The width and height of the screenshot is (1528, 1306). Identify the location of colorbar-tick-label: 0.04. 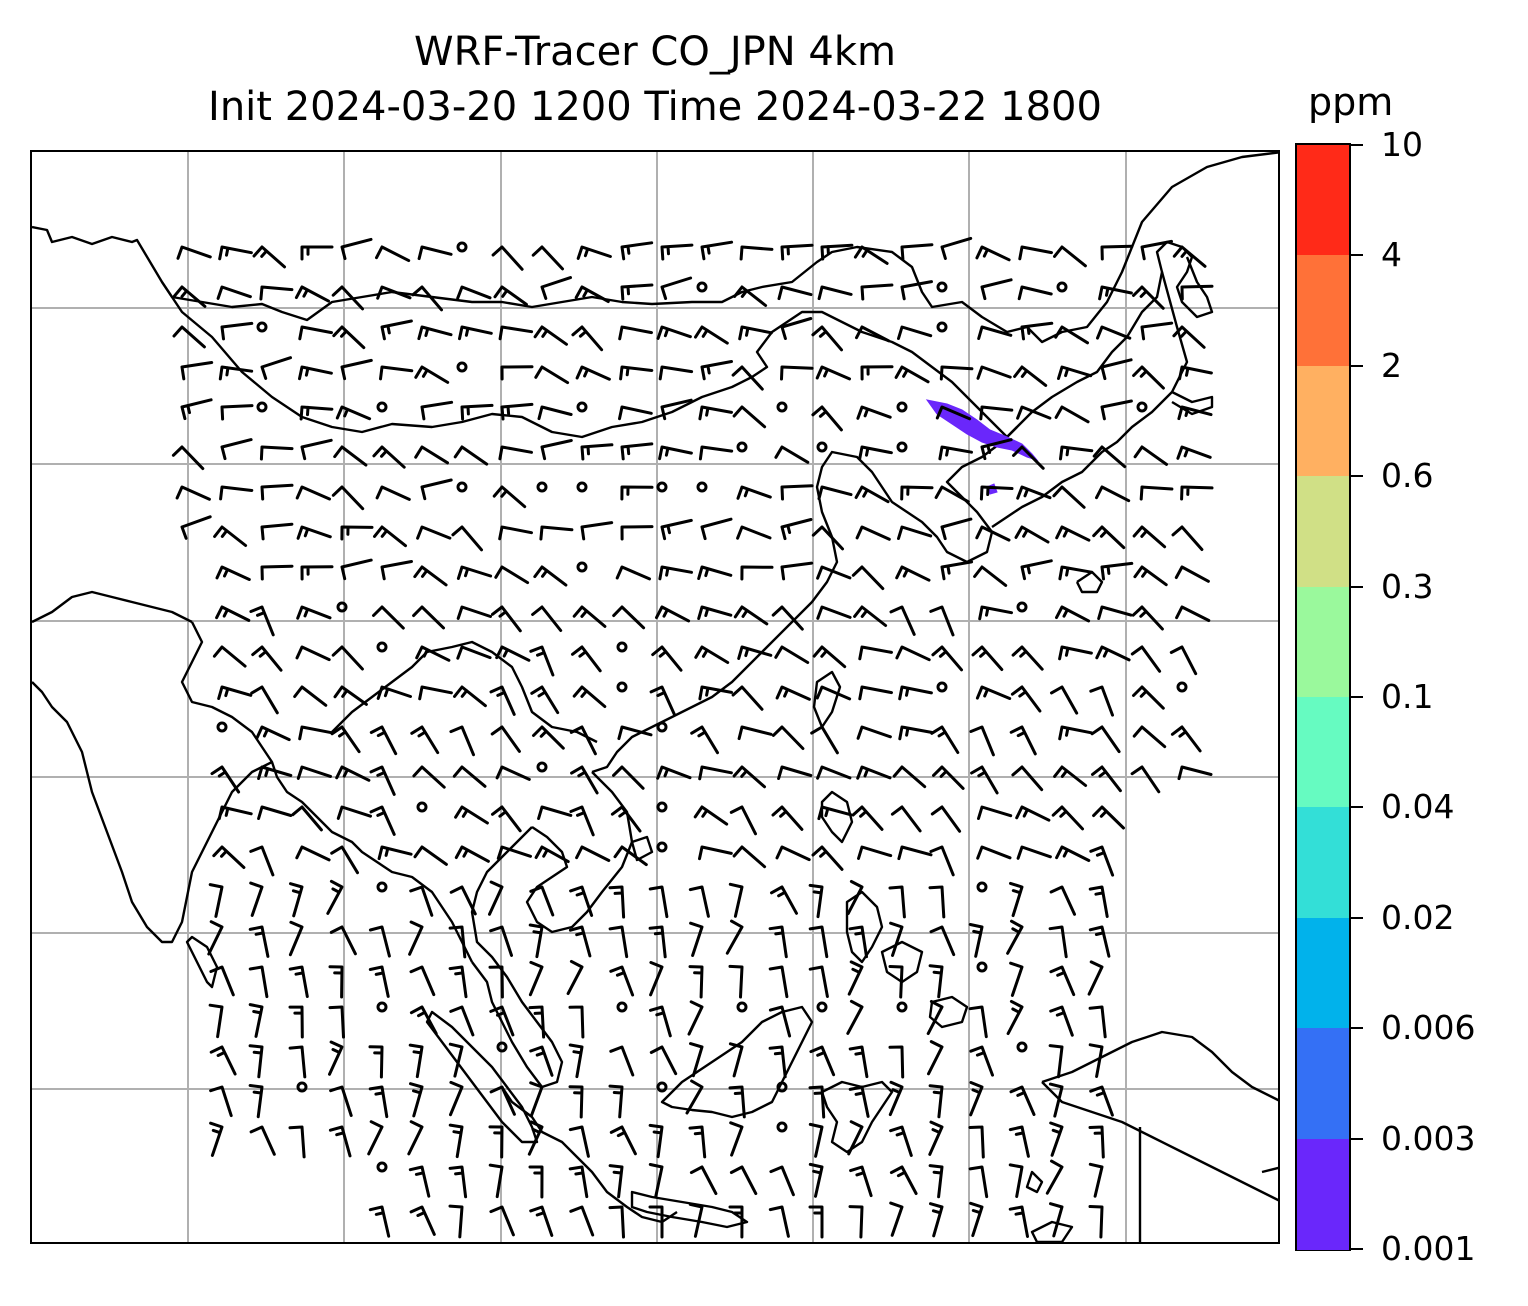
(1418, 807).